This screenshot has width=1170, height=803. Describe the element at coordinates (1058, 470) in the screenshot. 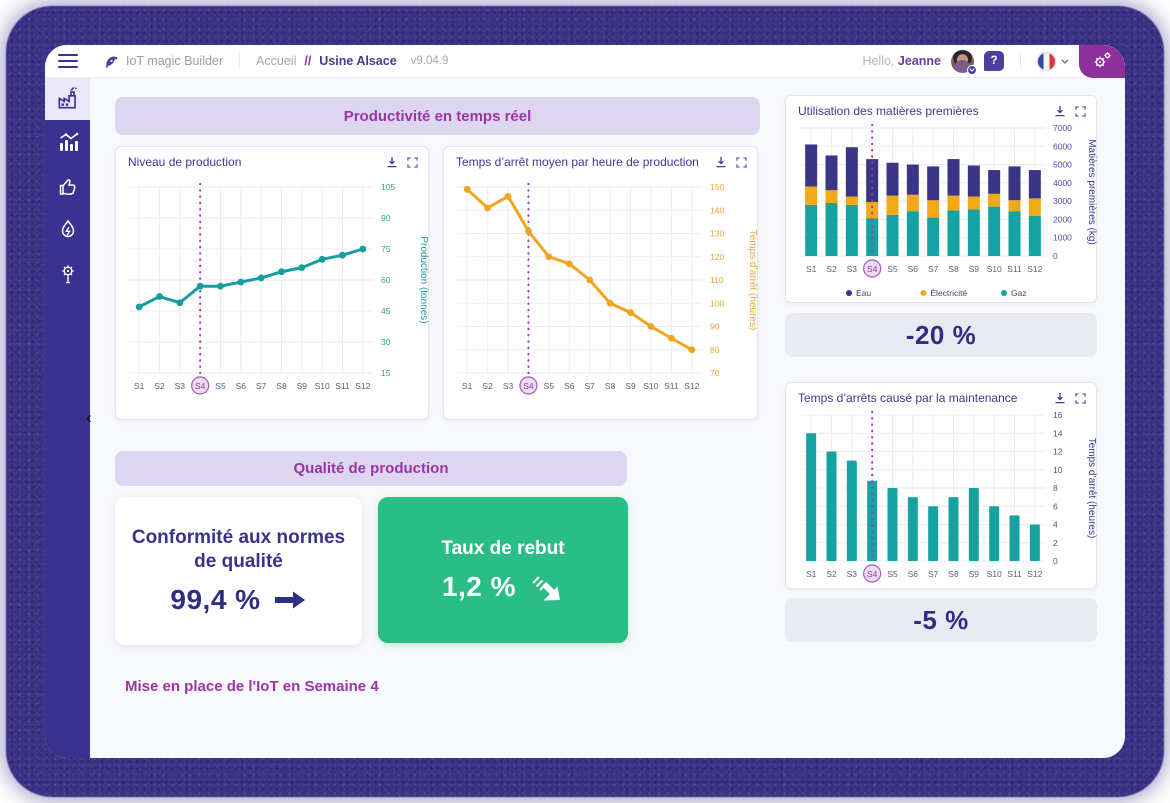

I see `svg-text: 10` at that location.